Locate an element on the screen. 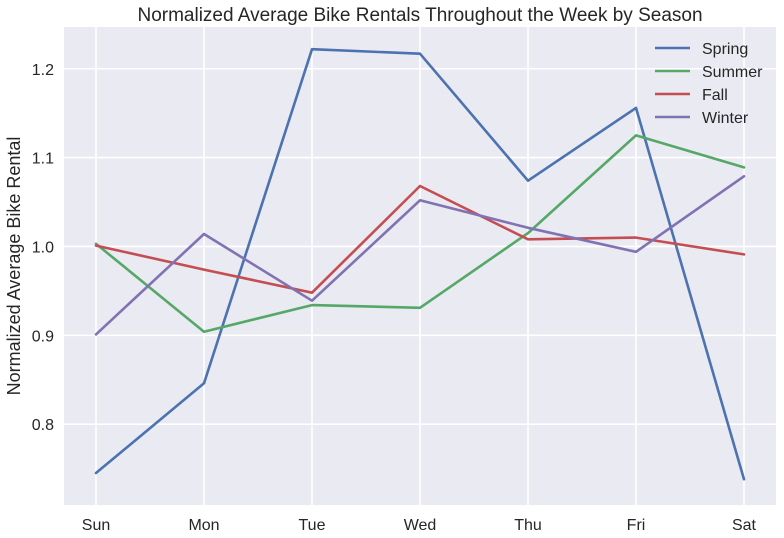  x-tick-label: Wed is located at coordinates (420, 525).